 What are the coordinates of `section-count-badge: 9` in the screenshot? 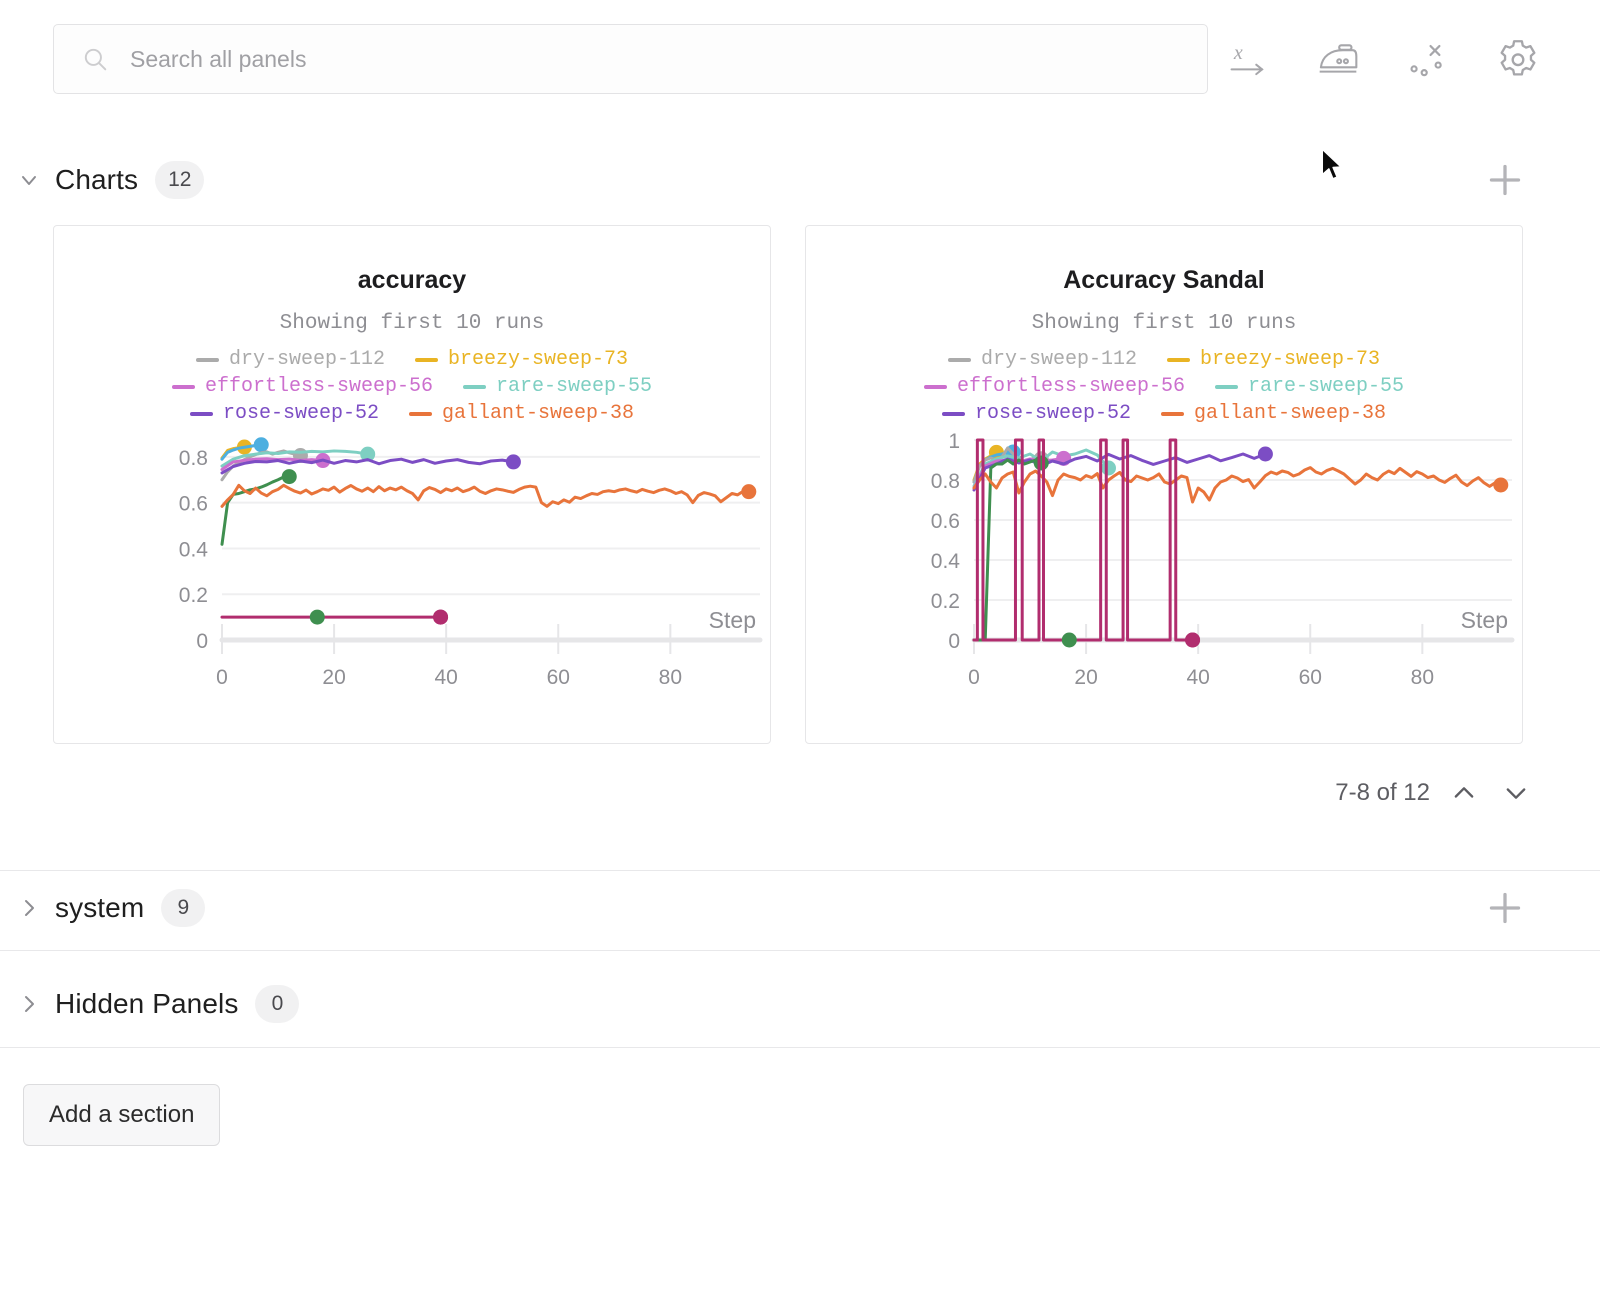 It's located at (183, 908).